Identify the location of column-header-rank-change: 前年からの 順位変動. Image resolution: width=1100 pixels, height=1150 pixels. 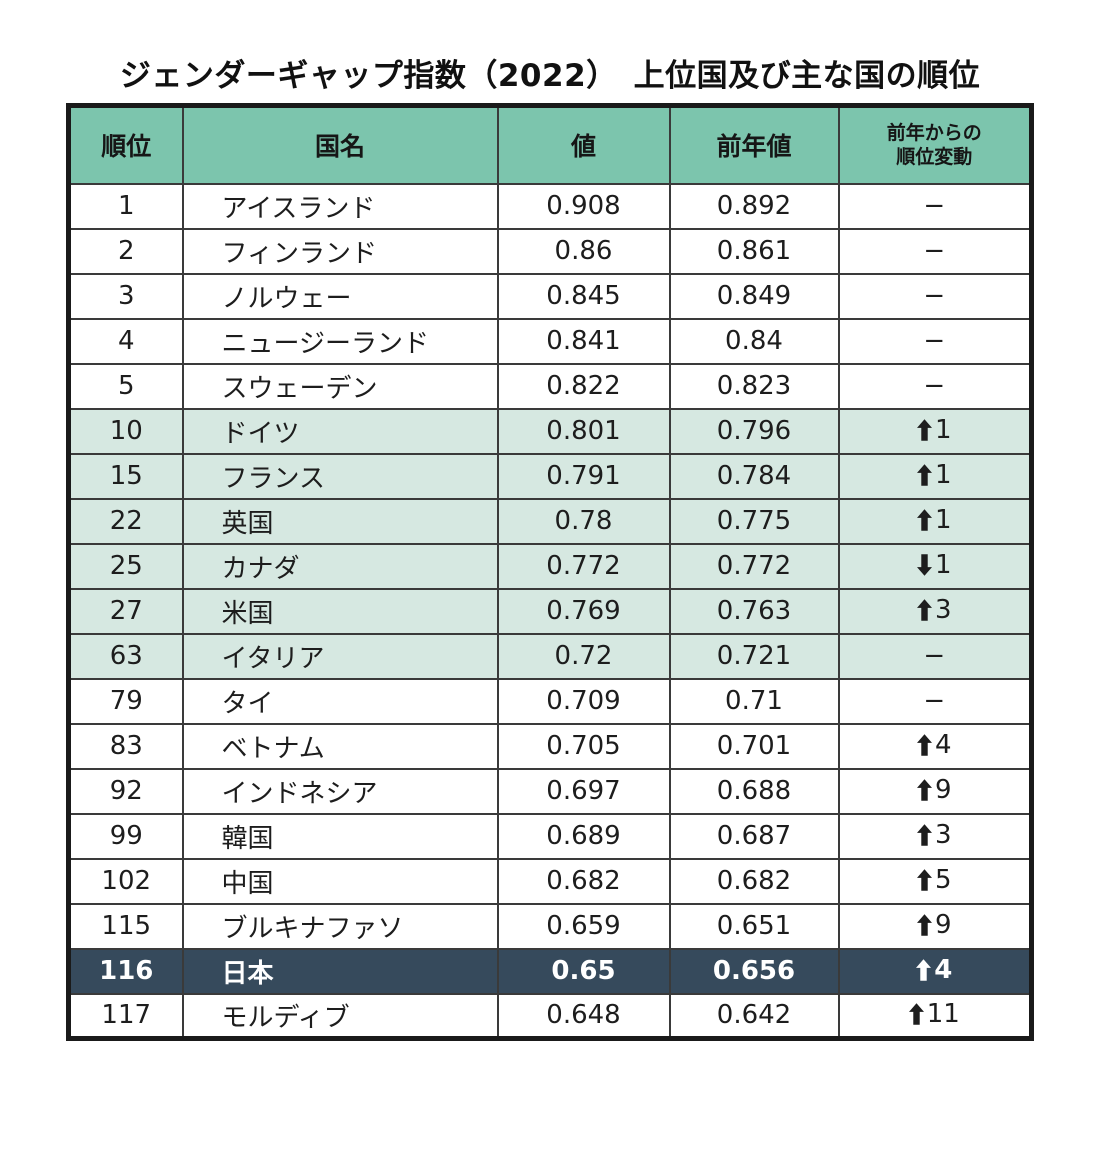
(935, 144).